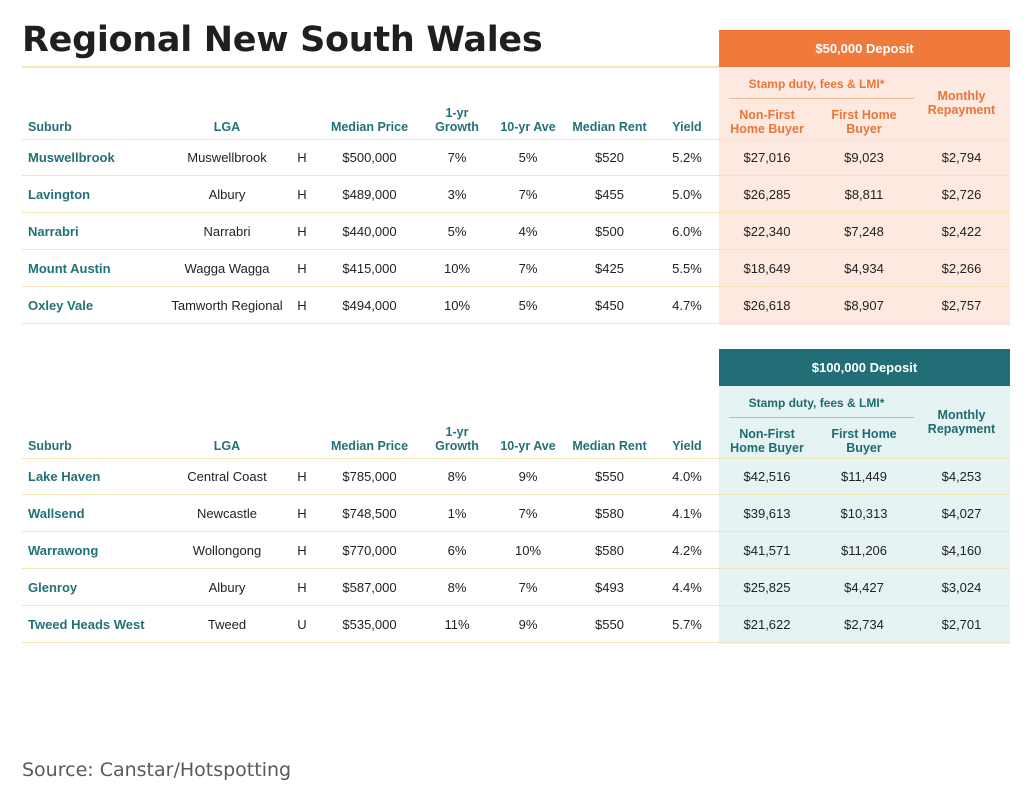 The height and width of the screenshot is (794, 1028). I want to click on source-caption: Source: Canstar/Hotspotting, so click(157, 770).